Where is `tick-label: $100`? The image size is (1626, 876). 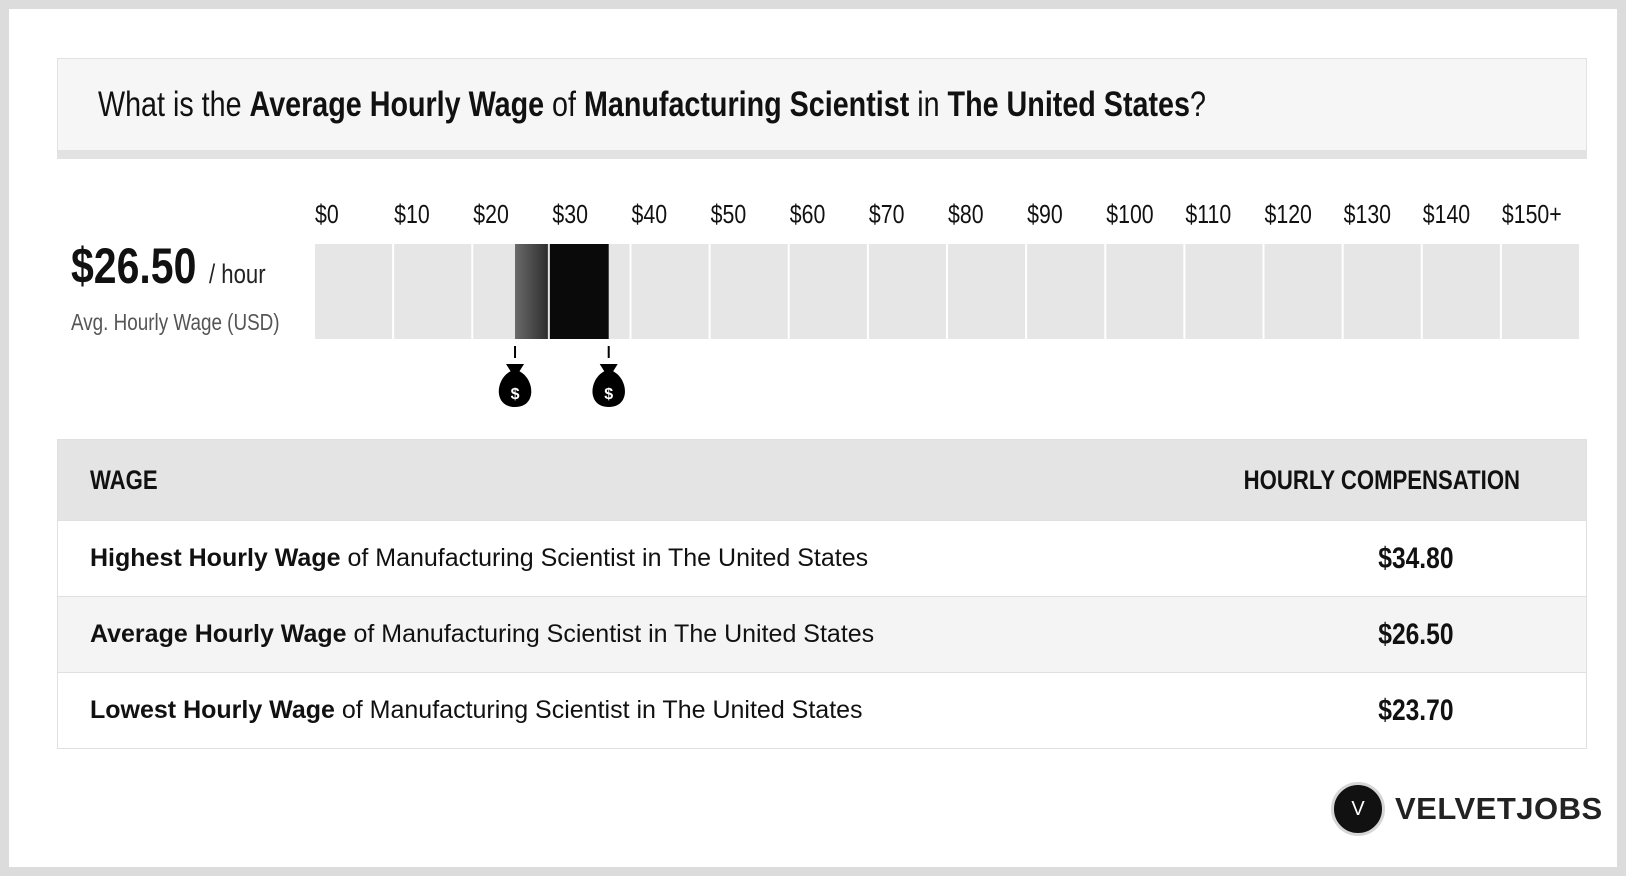 tick-label: $100 is located at coordinates (1129, 215).